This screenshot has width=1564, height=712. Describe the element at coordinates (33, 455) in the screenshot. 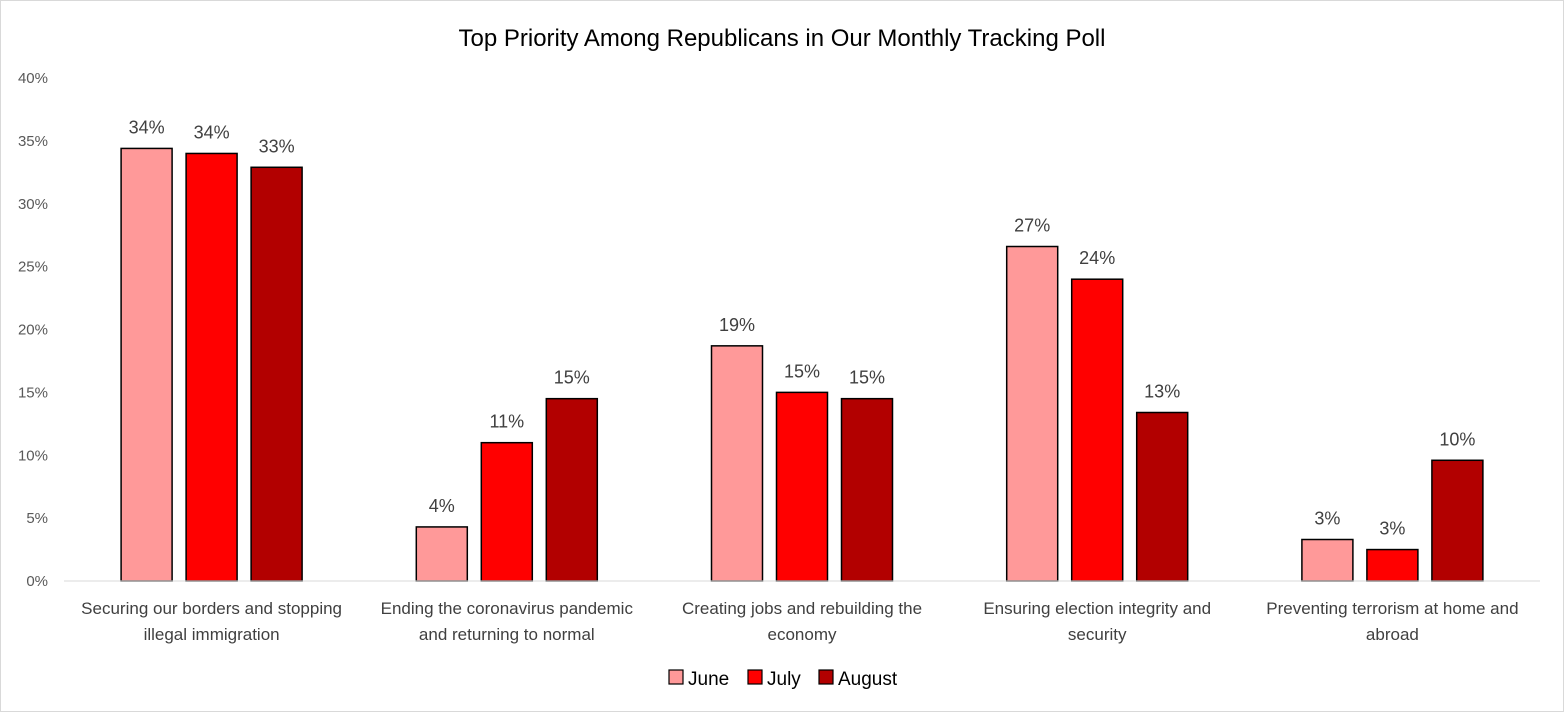

I see `y-tick-label: 10%` at that location.